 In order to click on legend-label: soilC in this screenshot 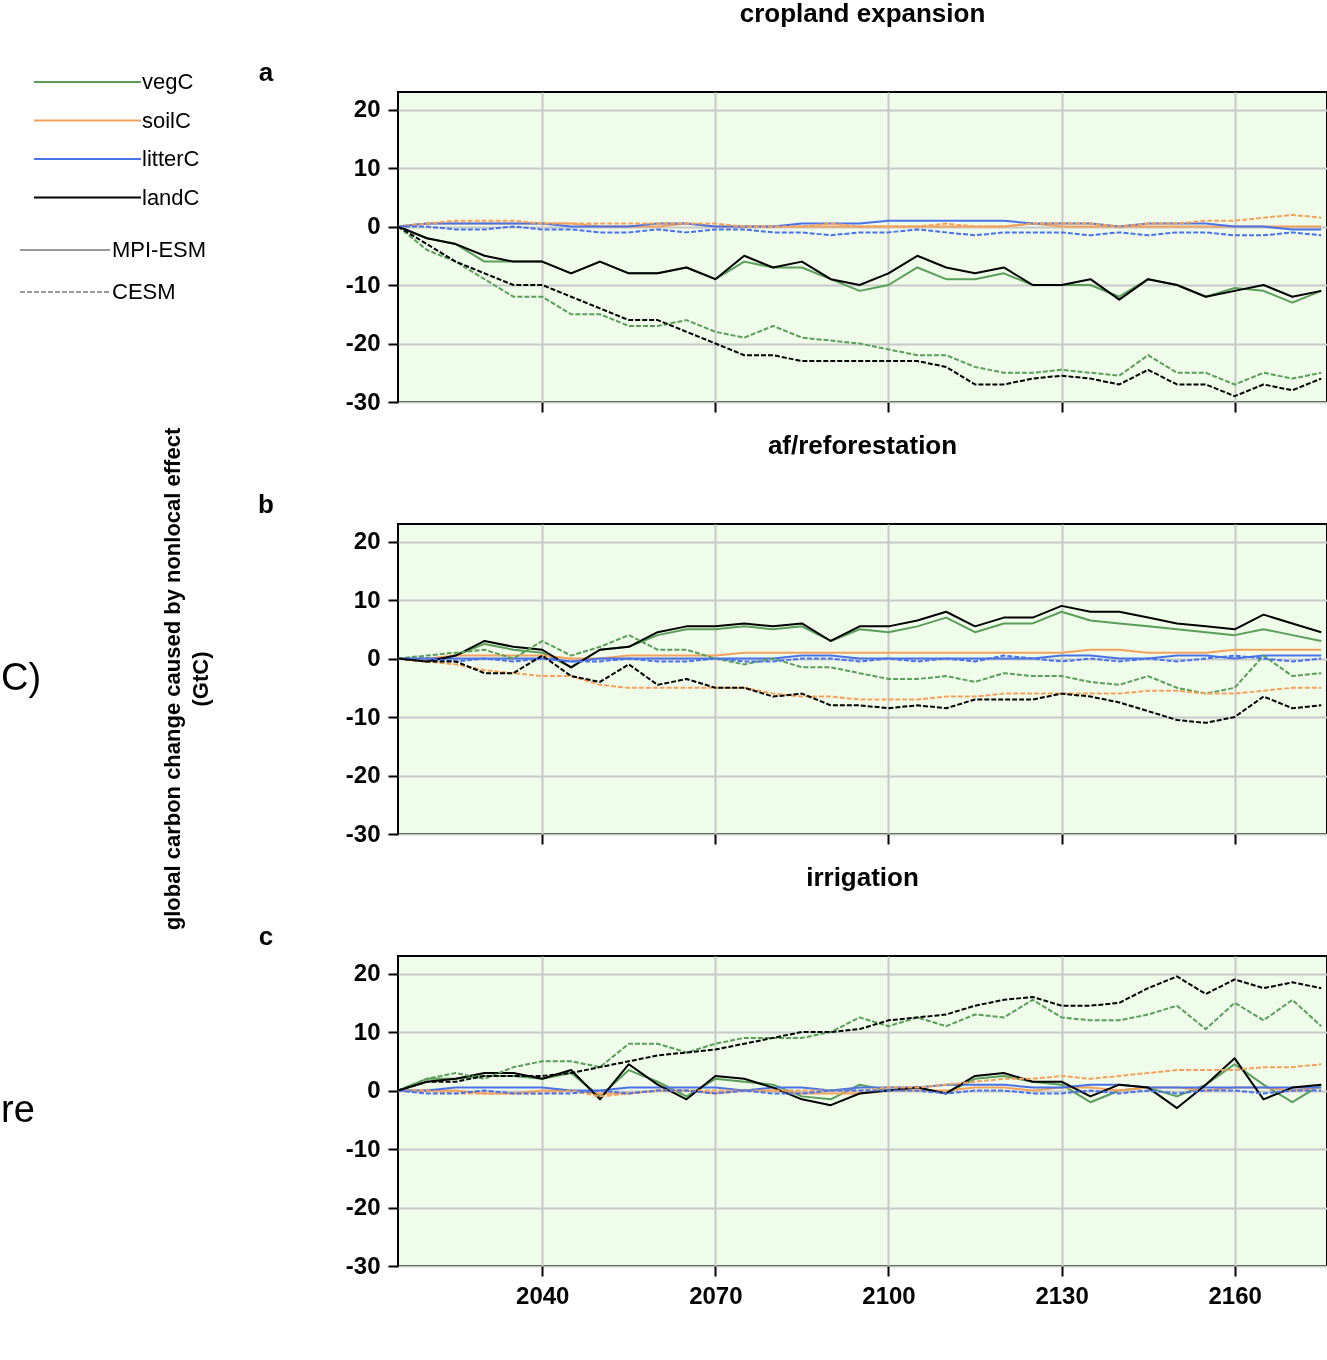, I will do `click(167, 120)`.